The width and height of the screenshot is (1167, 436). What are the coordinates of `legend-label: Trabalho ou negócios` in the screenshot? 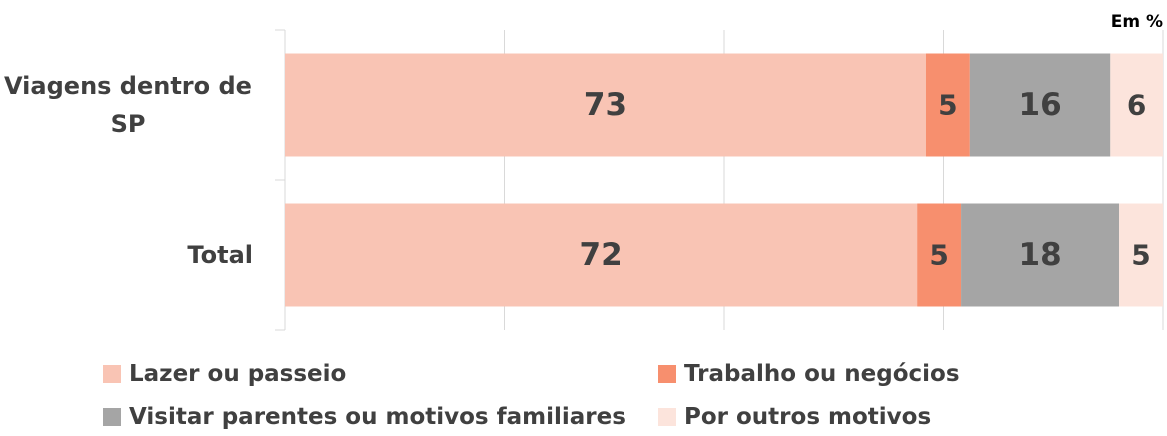 It's located at (822, 374).